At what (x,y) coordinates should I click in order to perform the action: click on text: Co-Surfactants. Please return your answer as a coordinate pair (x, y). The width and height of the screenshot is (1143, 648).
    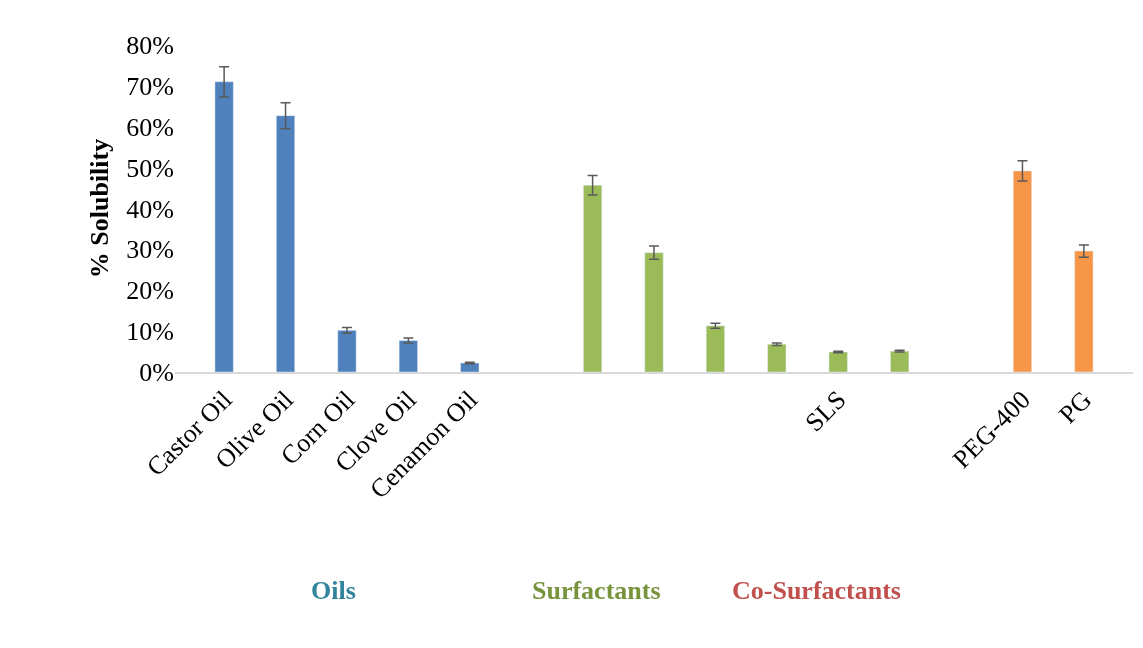
    Looking at the image, I should click on (816, 590).